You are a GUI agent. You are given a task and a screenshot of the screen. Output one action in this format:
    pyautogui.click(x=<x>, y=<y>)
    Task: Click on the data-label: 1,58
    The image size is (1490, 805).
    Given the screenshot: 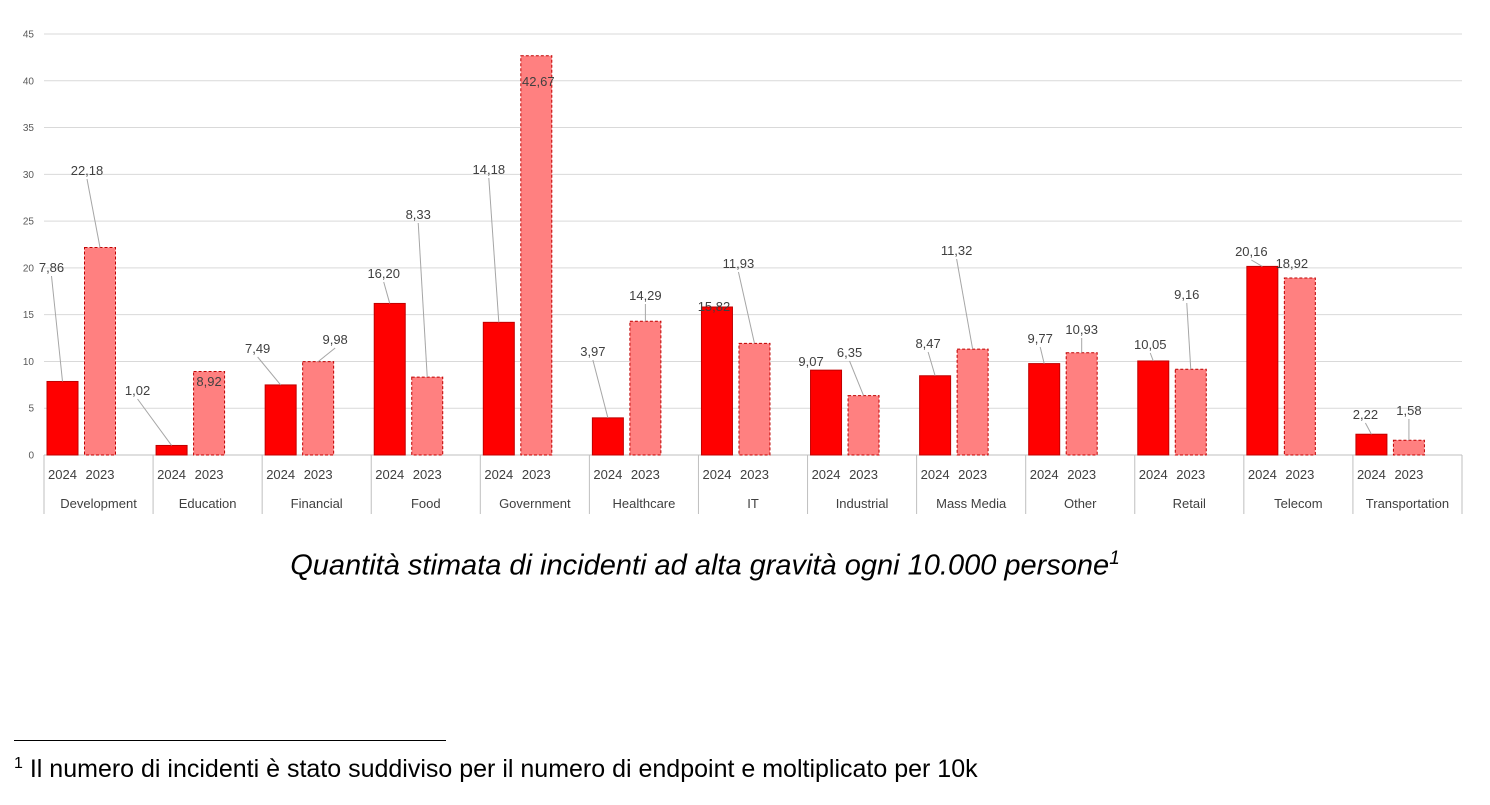 What is the action you would take?
    pyautogui.click(x=1408, y=410)
    